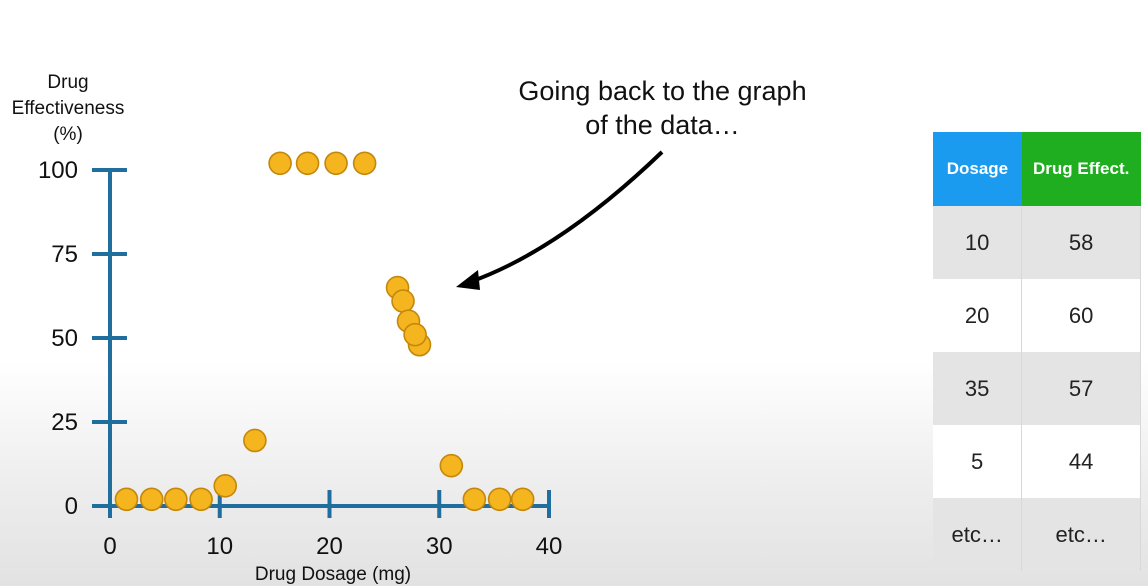 This screenshot has height=586, width=1148. I want to click on y-tick-label: 100, so click(58, 170).